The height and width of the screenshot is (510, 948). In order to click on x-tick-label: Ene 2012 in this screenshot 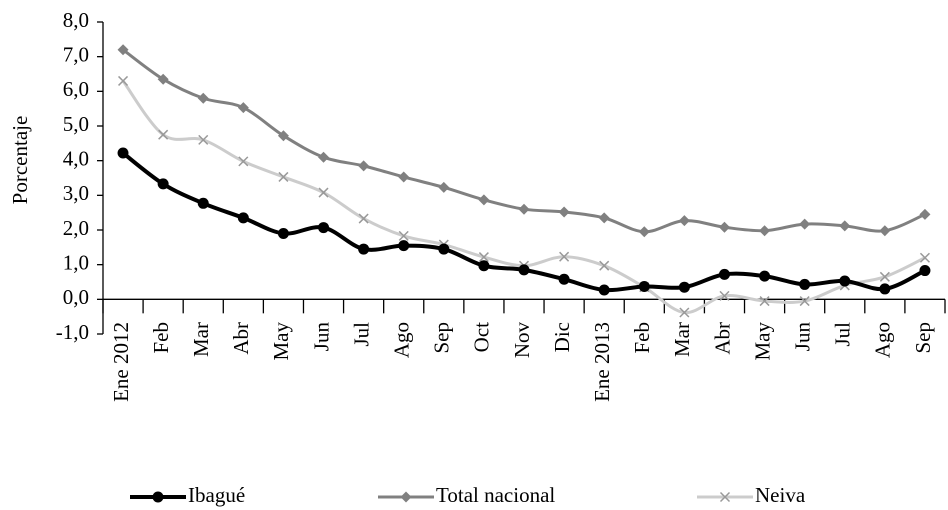, I will do `click(121, 362)`.